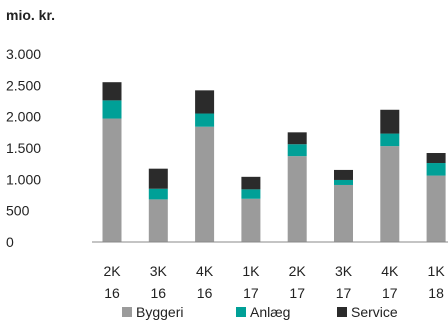  Describe the element at coordinates (159, 312) in the screenshot. I see `legend-label: Byggeri` at that location.